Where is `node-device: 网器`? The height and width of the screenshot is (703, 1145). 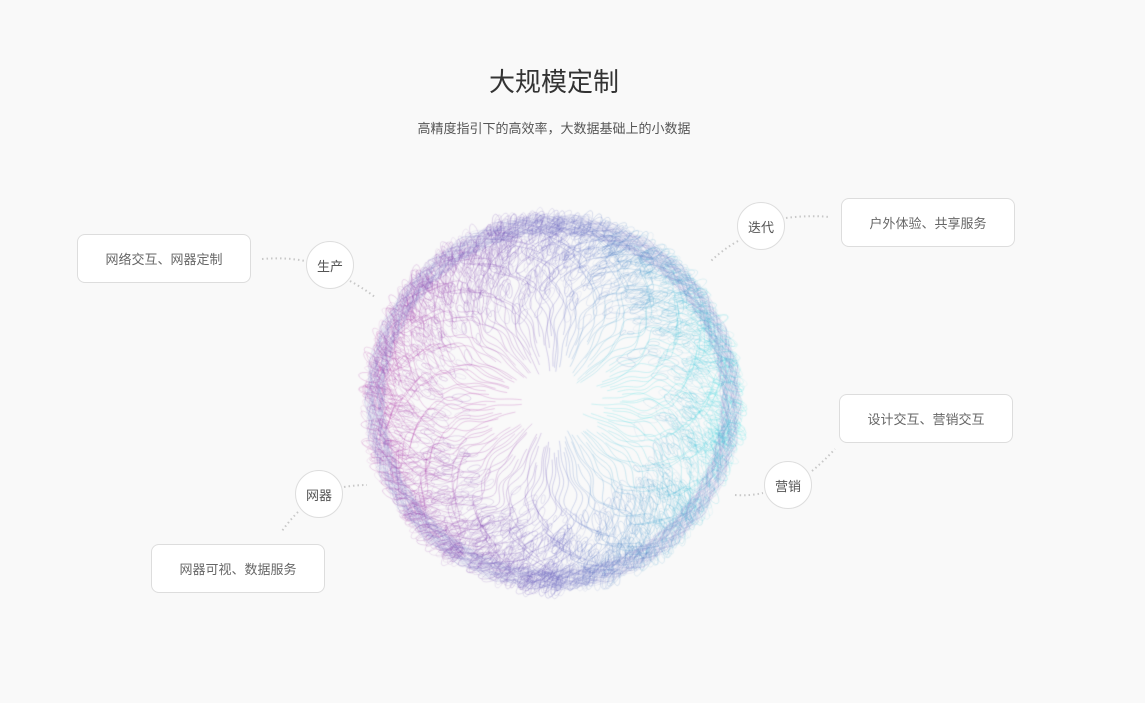
node-device: 网器 is located at coordinates (319, 494).